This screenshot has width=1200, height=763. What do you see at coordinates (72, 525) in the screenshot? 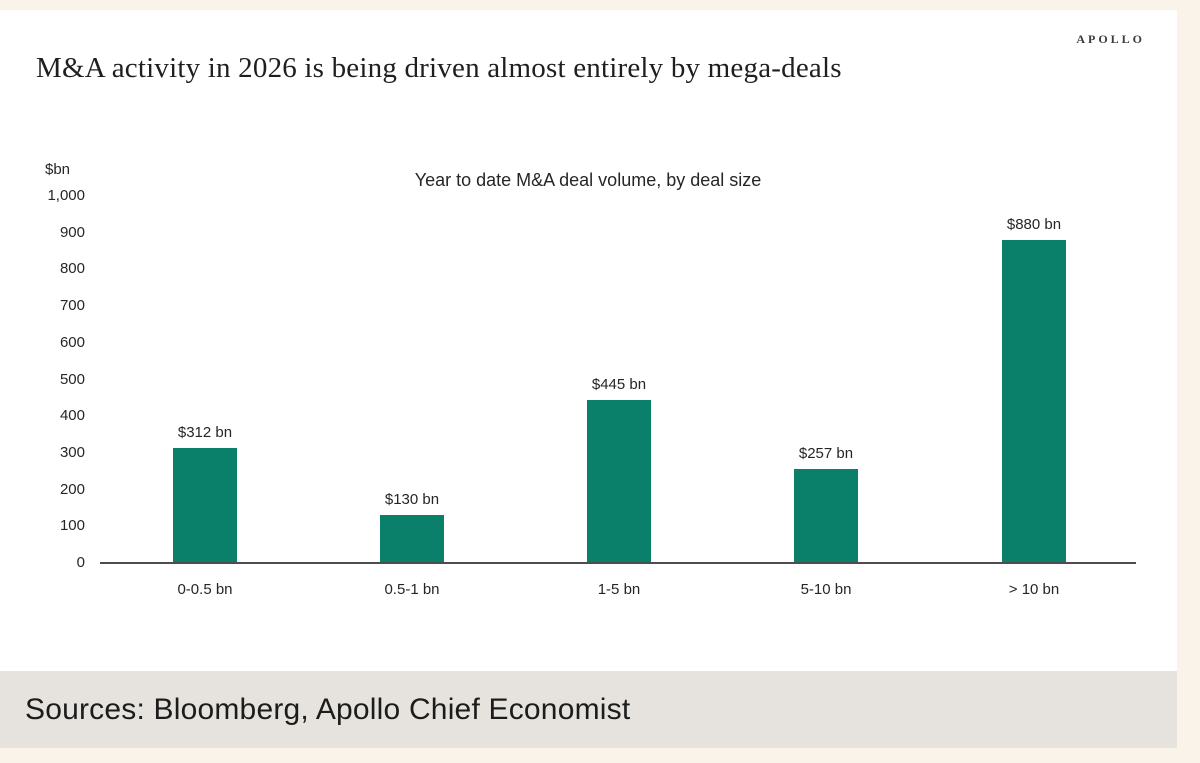
I see `y-tick-label: 100` at bounding box center [72, 525].